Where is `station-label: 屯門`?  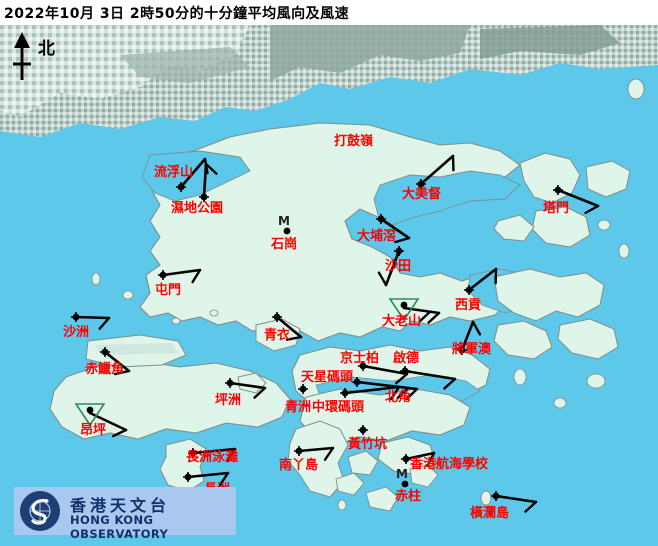
station-label: 屯門 is located at coordinates (168, 290).